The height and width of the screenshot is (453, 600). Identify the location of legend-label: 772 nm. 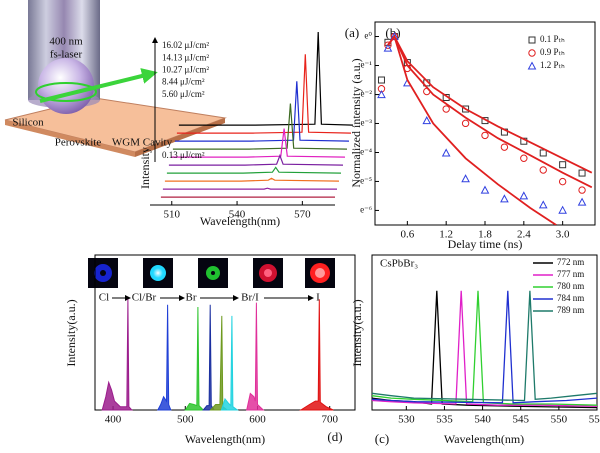
(570, 262).